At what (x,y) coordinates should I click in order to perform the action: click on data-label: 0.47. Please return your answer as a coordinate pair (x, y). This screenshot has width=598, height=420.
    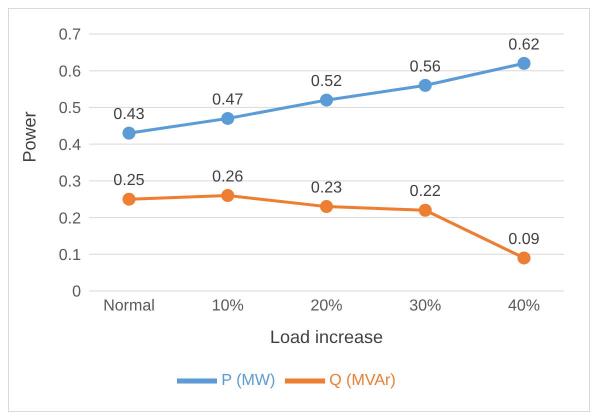
    Looking at the image, I should click on (228, 99).